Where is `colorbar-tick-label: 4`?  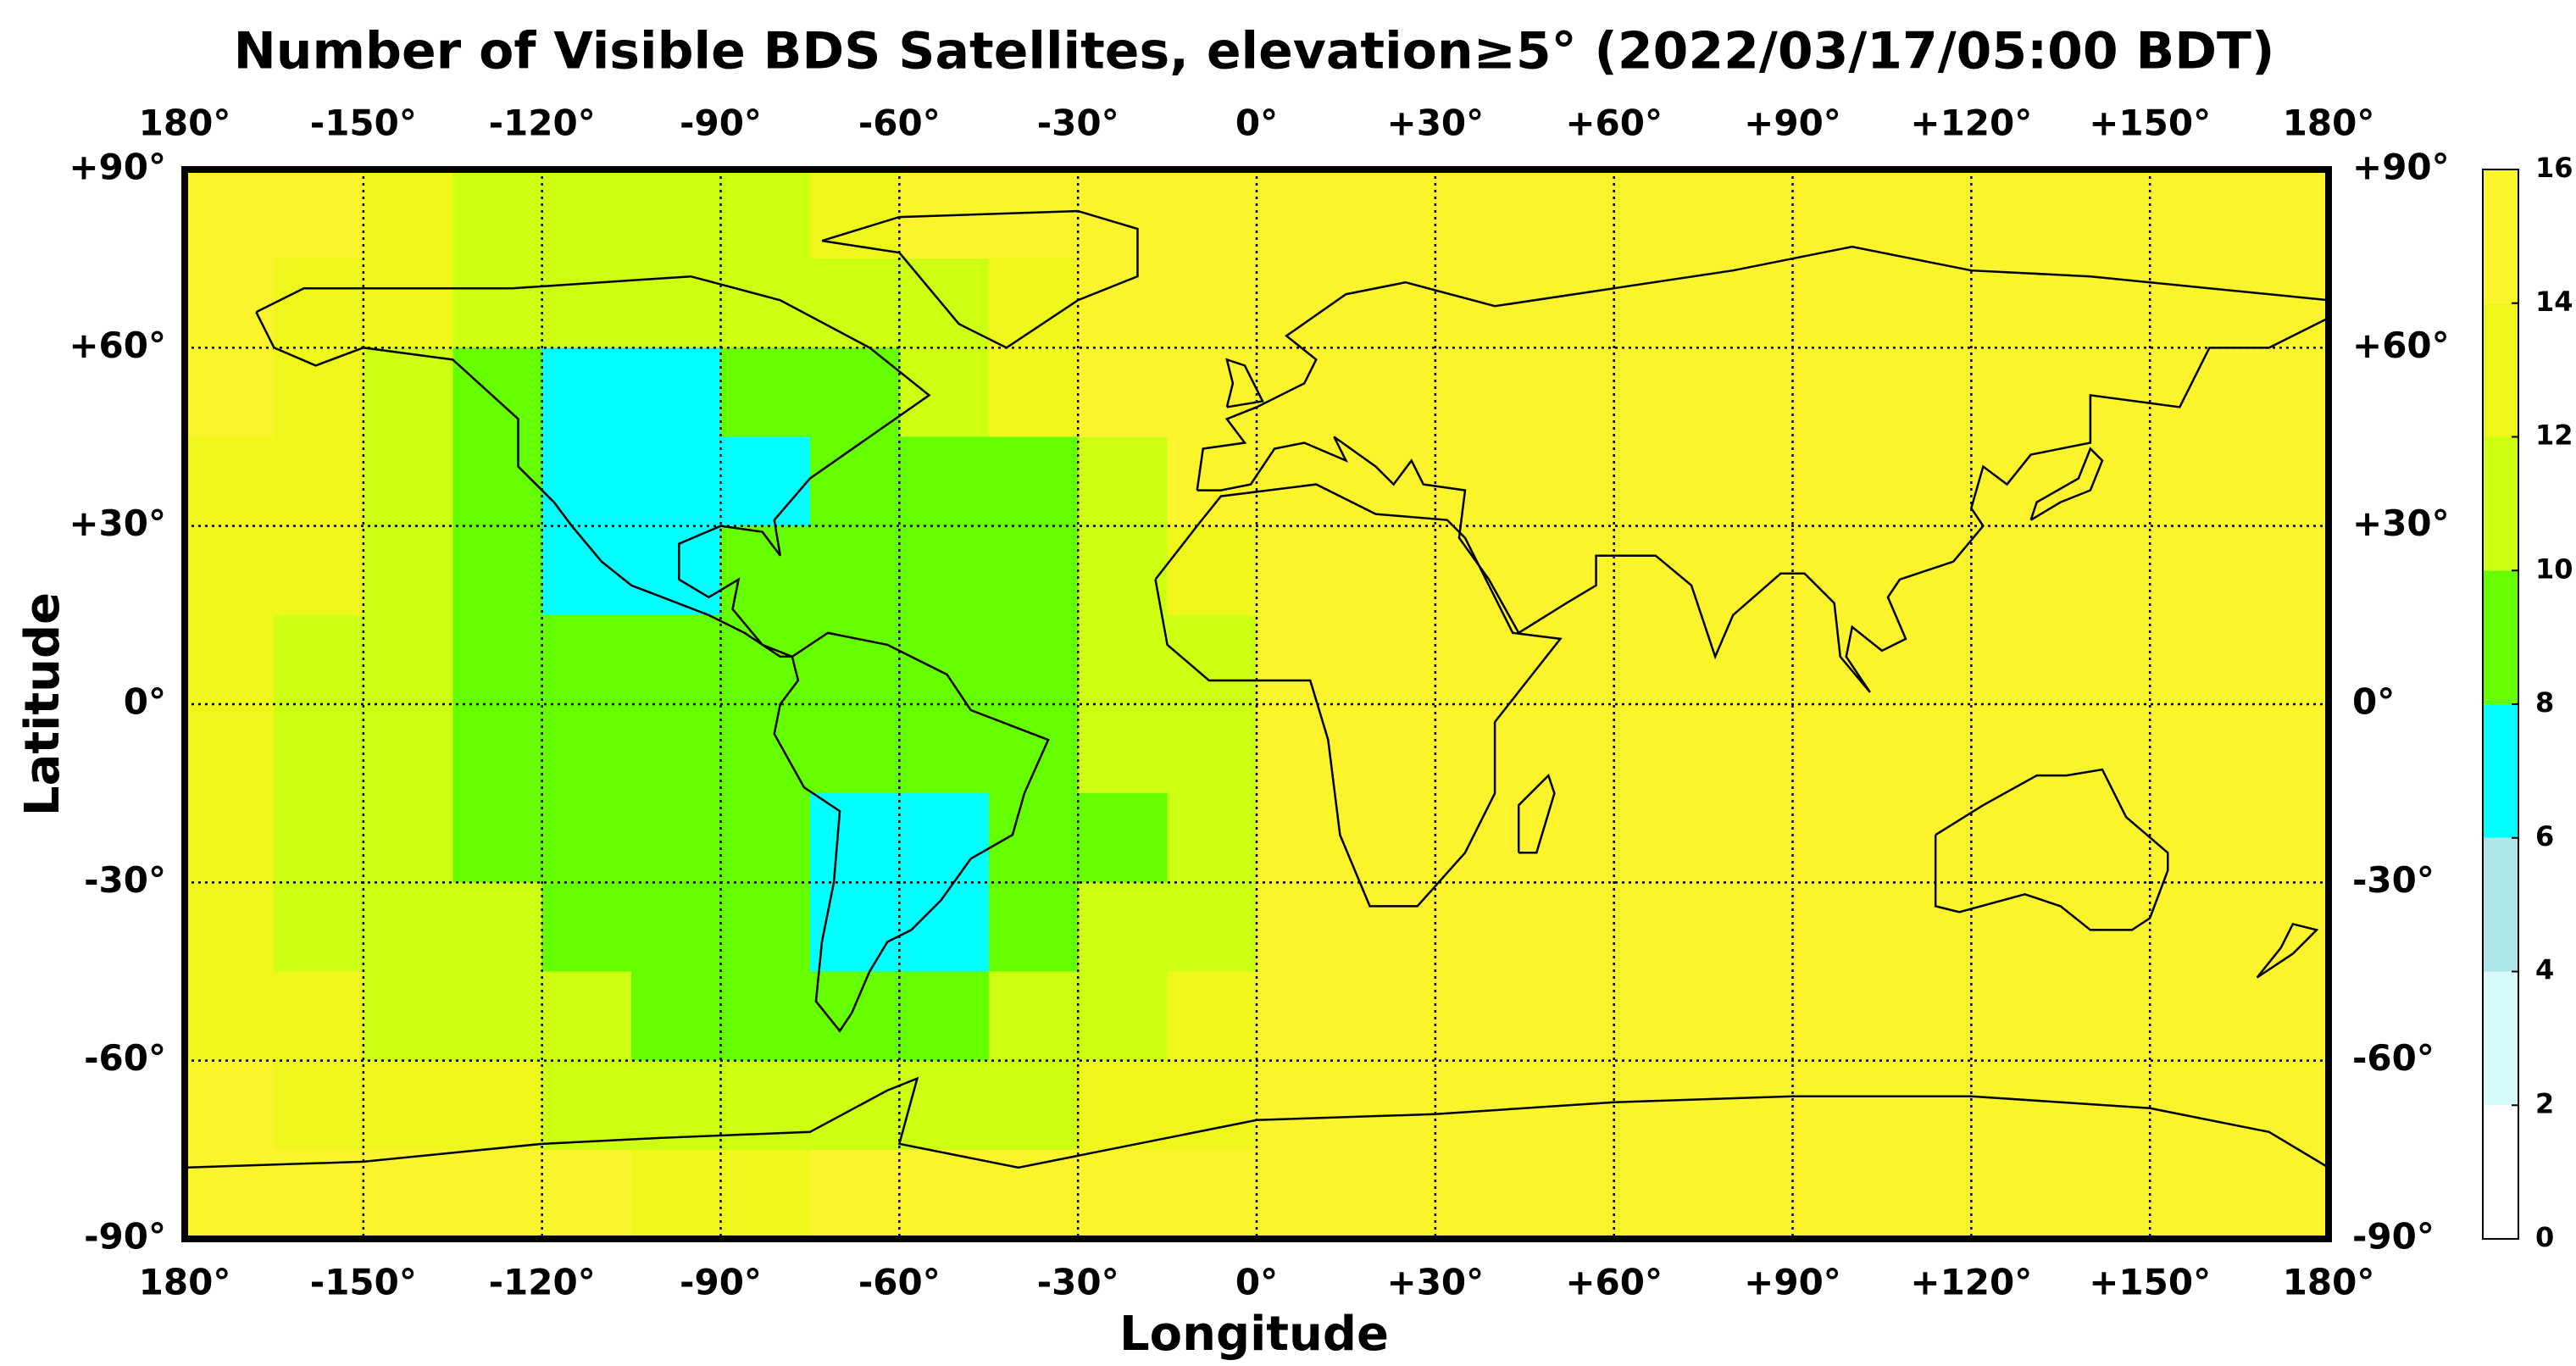 colorbar-tick-label: 4 is located at coordinates (2544, 970).